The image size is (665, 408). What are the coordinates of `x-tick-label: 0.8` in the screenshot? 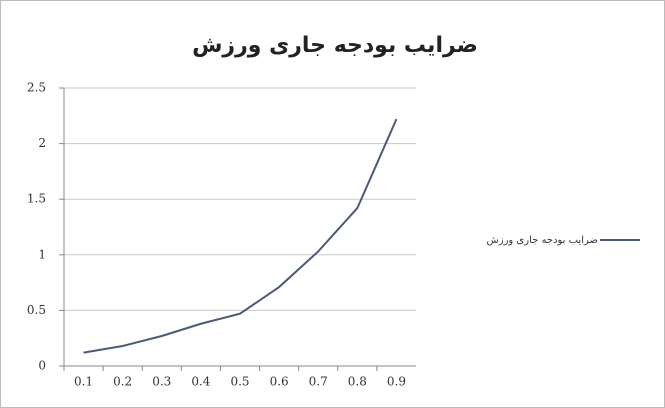 It's located at (357, 382).